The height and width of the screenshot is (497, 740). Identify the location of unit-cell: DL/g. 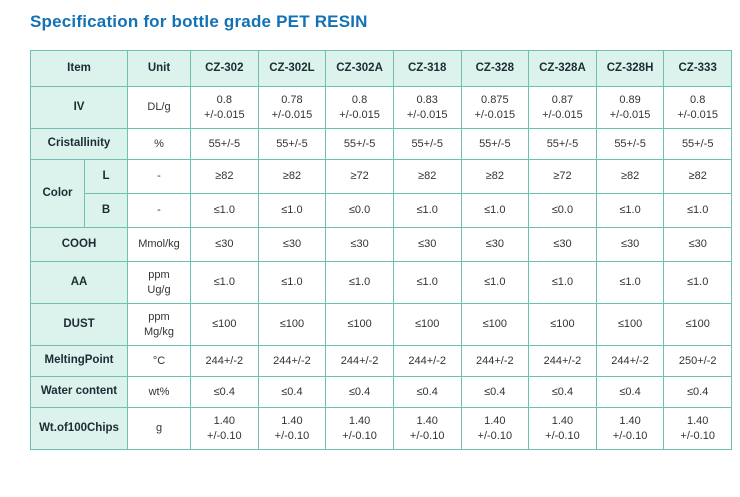
(159, 107).